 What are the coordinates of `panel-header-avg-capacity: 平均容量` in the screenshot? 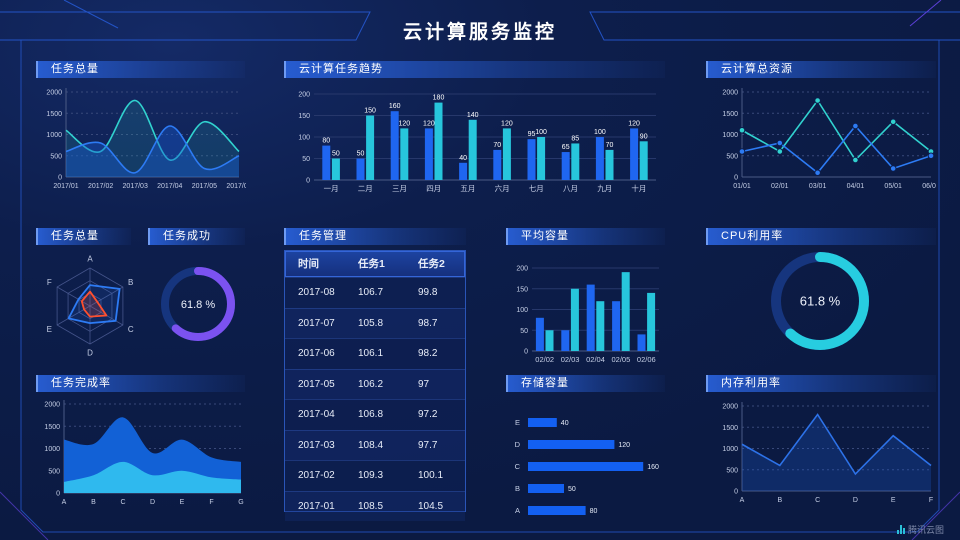 It's located at (585, 236).